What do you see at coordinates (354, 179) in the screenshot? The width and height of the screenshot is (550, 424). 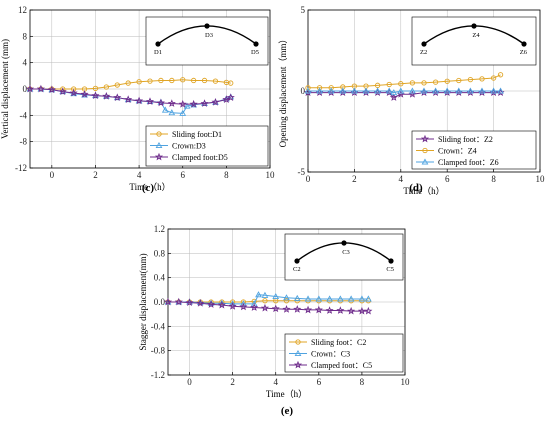 I see `x-tick-label: 2` at bounding box center [354, 179].